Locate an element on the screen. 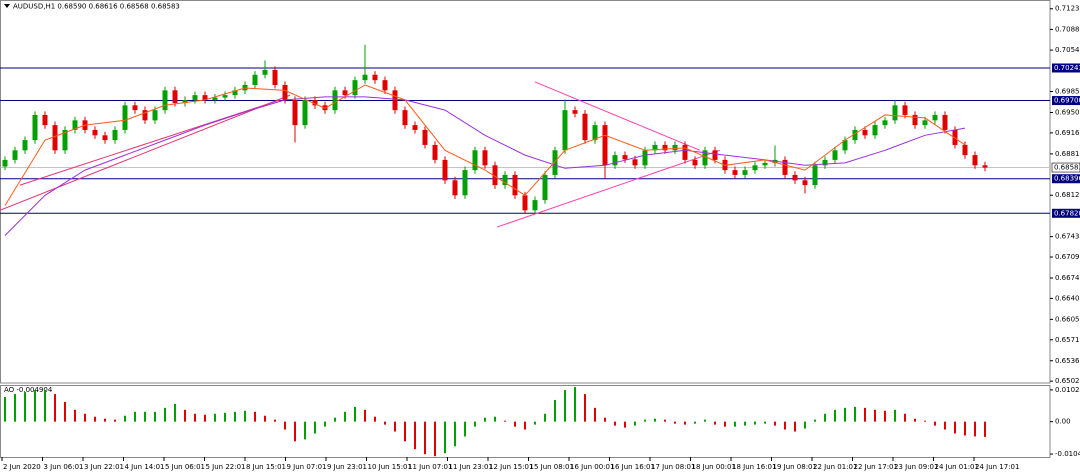  y-tick-label: 0.70886 is located at coordinates (1067, 29).